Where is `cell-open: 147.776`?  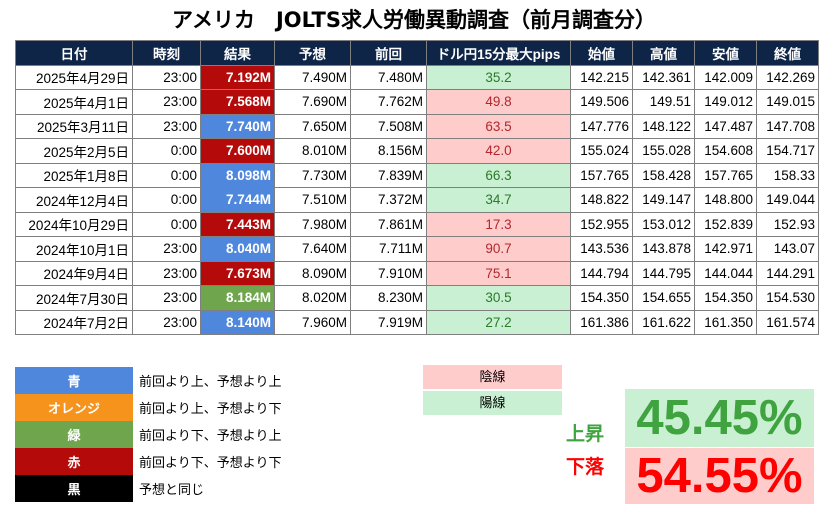 cell-open: 147.776 is located at coordinates (601, 126).